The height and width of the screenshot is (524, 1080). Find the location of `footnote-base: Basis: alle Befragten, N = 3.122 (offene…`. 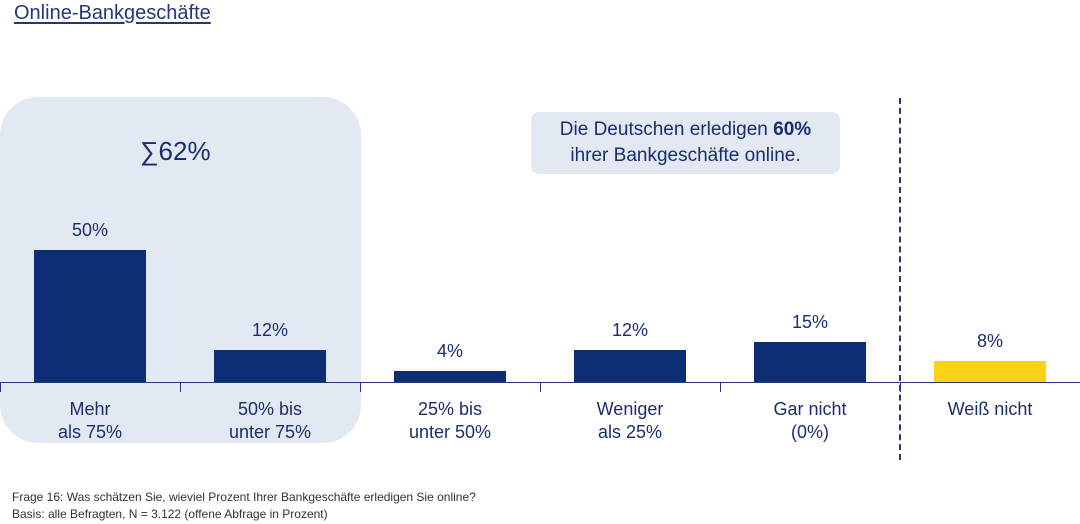

footnote-base: Basis: alle Befragten, N = 3.122 (offene… is located at coordinates (170, 514).